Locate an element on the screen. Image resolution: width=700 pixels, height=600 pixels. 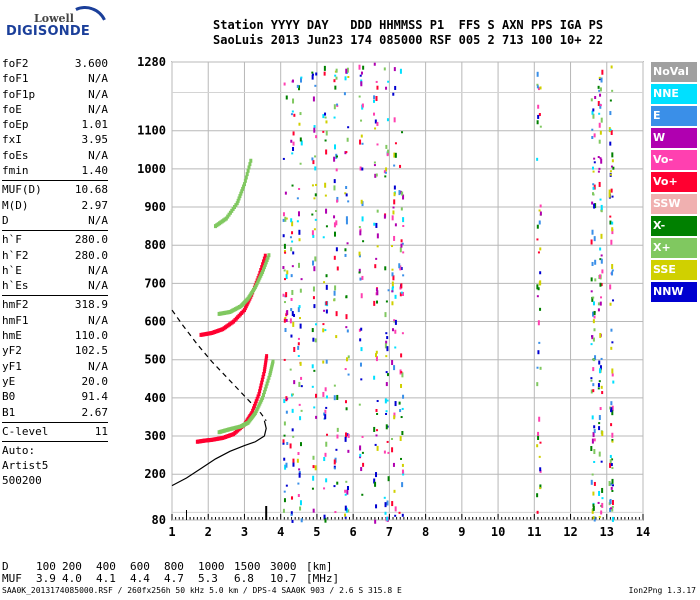
param-name: foEs is located at coordinates (15, 155).